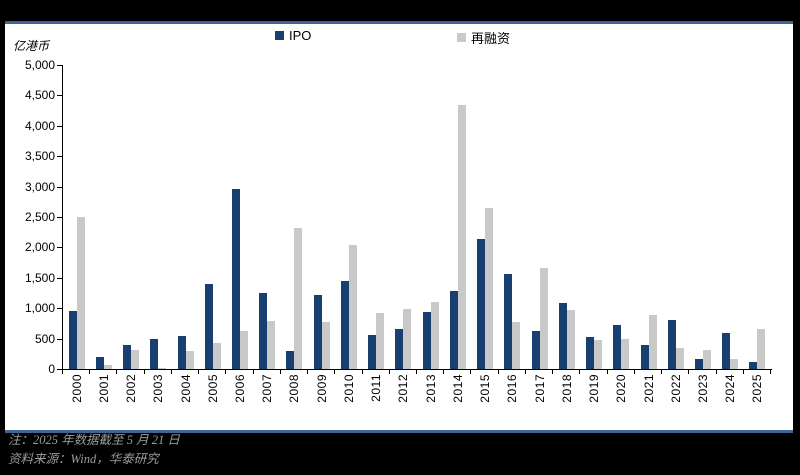 The image size is (800, 475). What do you see at coordinates (51, 369) in the screenshot?
I see `y-tick-label-0: 0` at bounding box center [51, 369].